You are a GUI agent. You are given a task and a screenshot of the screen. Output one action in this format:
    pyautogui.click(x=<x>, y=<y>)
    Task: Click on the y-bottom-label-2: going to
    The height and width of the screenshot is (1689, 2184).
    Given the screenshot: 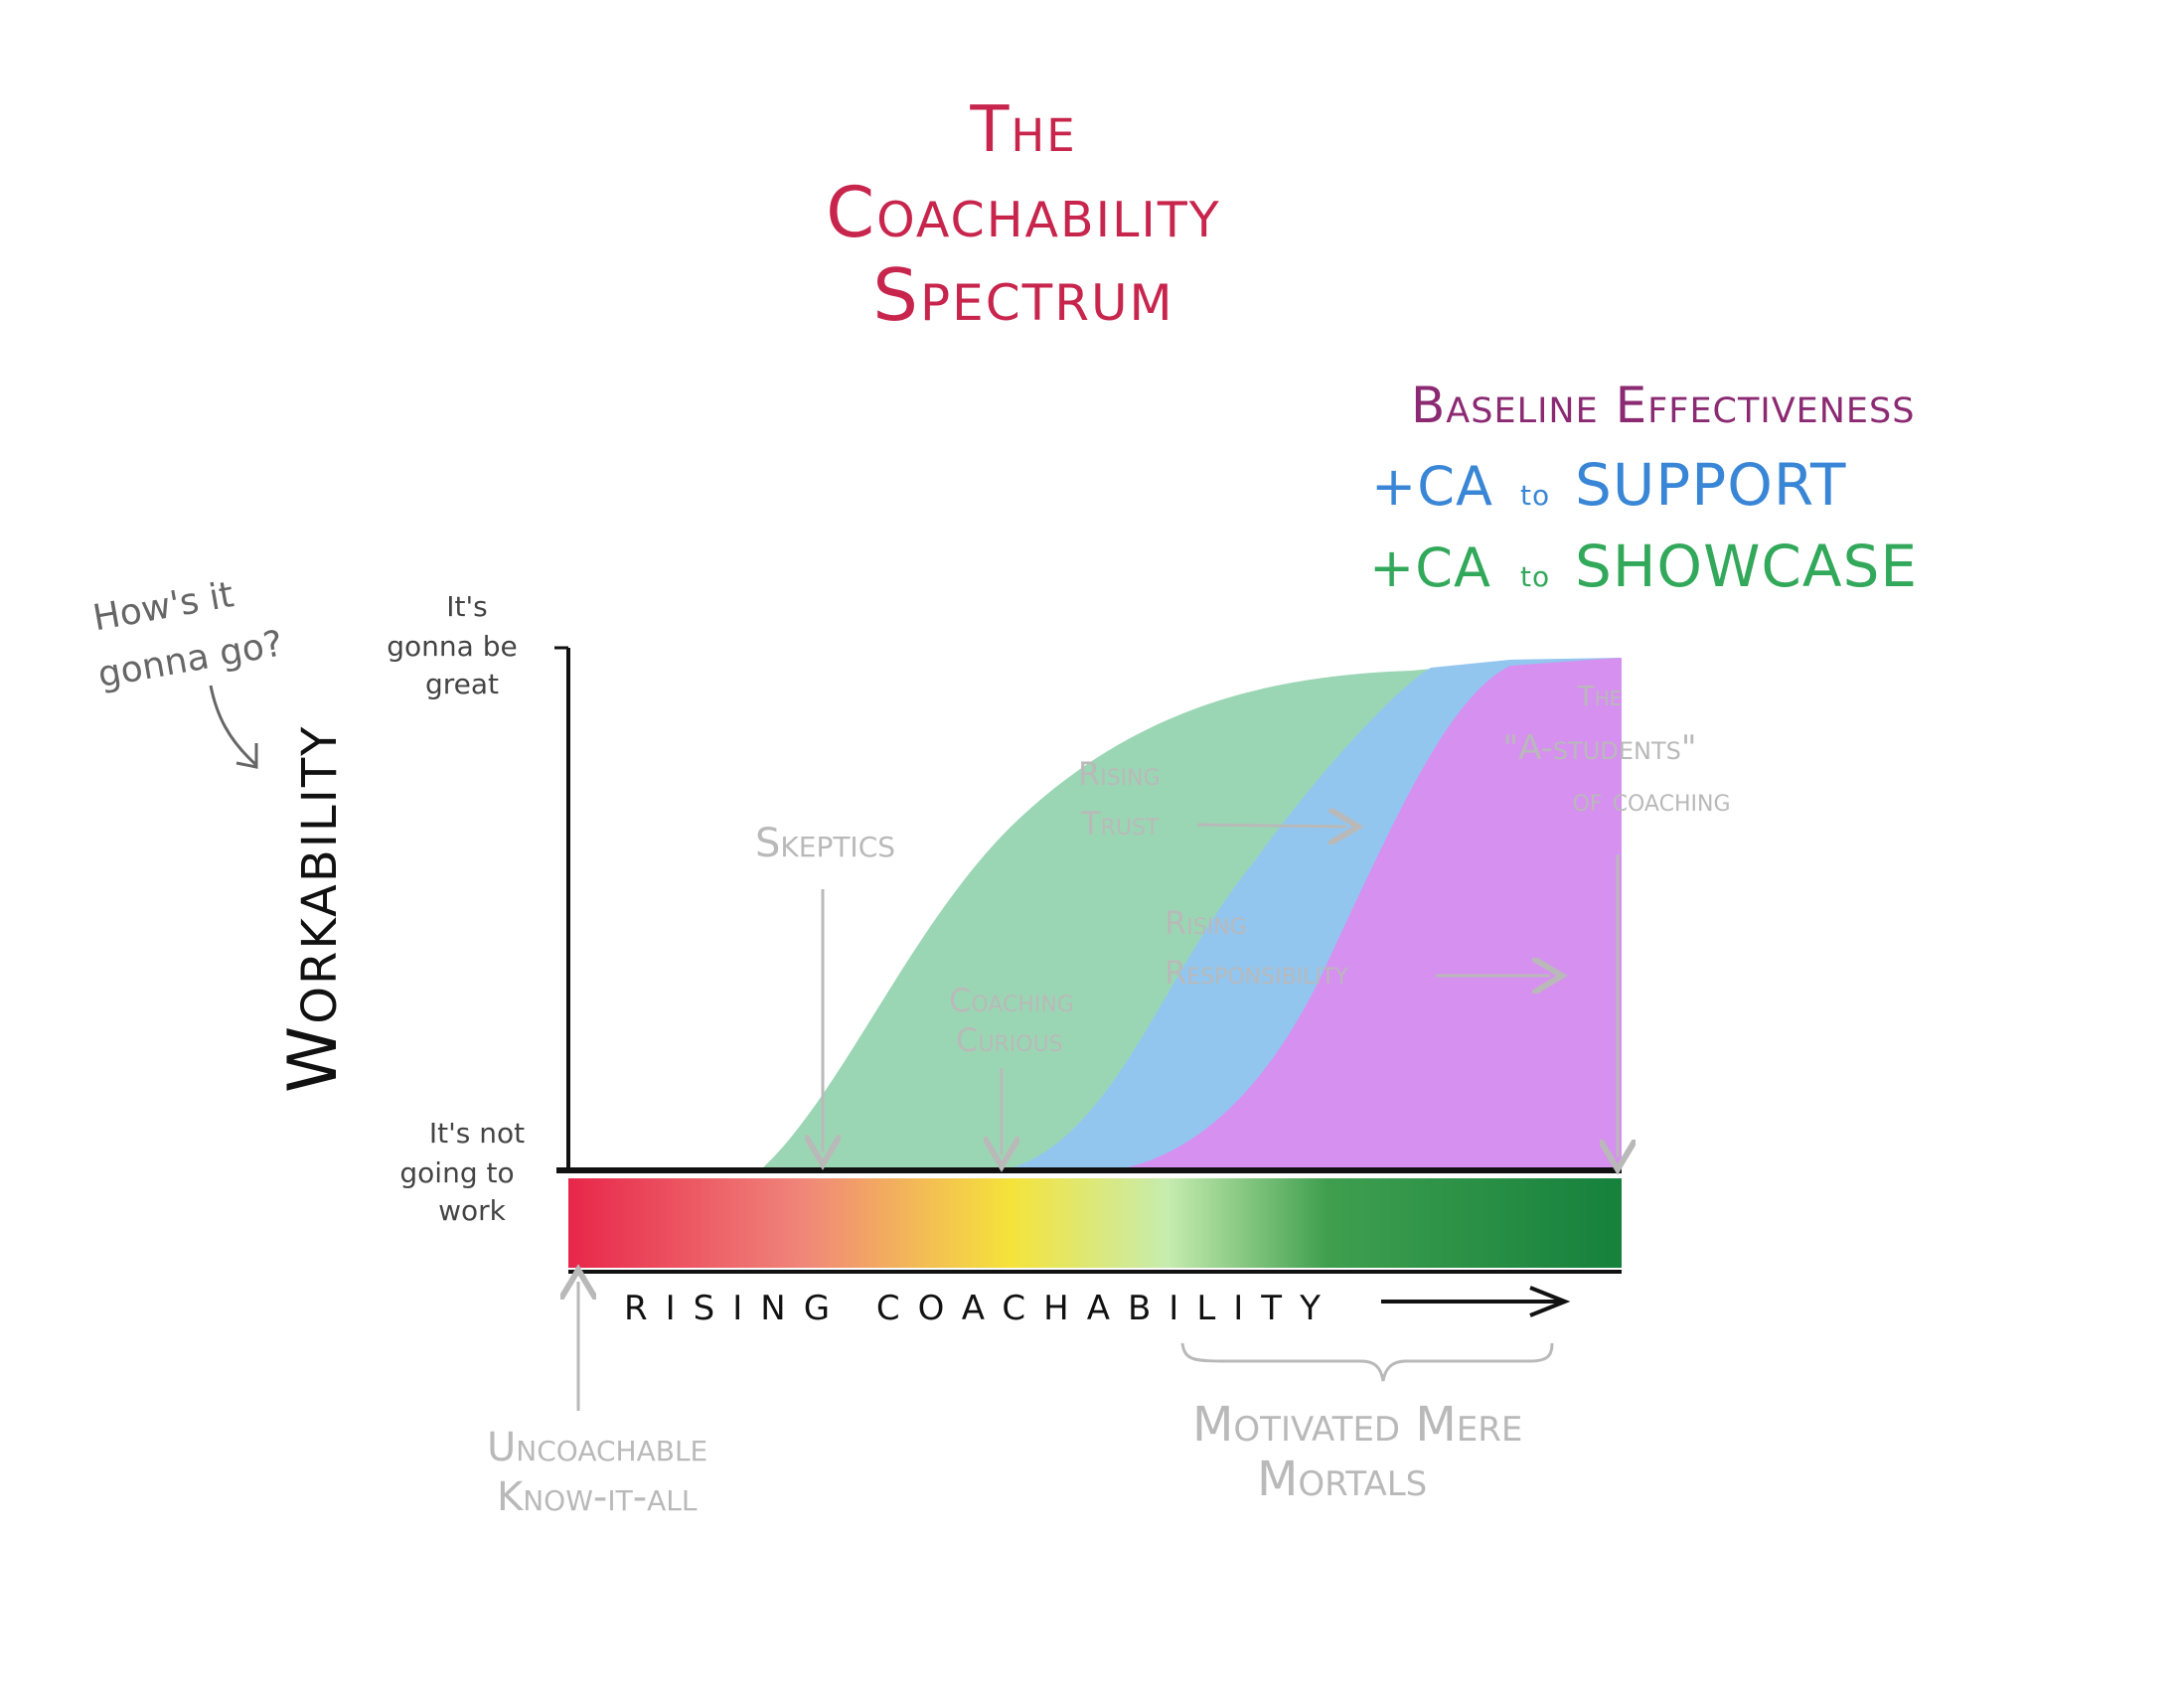 What is the action you would take?
    pyautogui.click(x=456, y=1172)
    